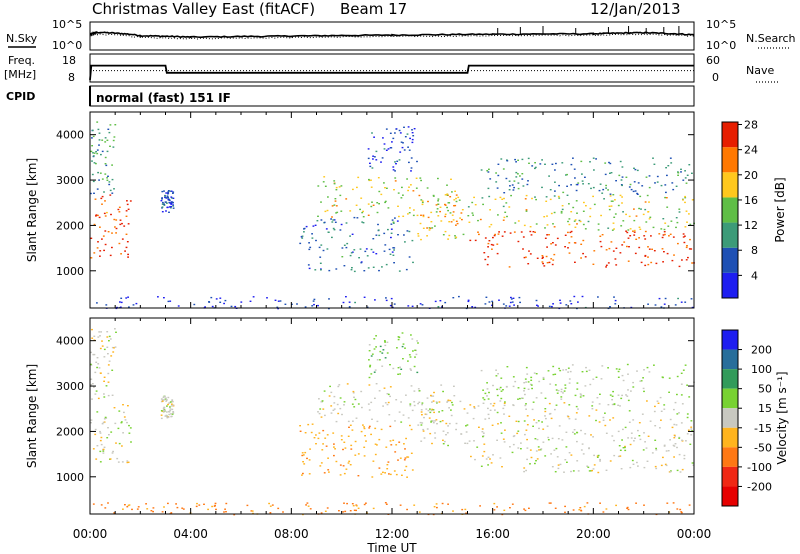  Describe the element at coordinates (730, 160) in the screenshot. I see `power-colorbar-segment` at that location.